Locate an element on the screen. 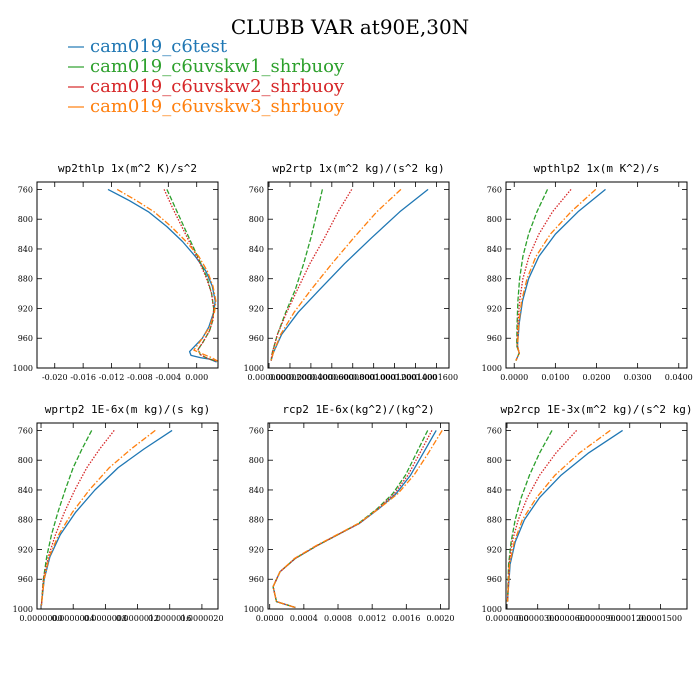 This screenshot has height=700, width=700. x-tick-label: 0.0004 is located at coordinates (304, 618).